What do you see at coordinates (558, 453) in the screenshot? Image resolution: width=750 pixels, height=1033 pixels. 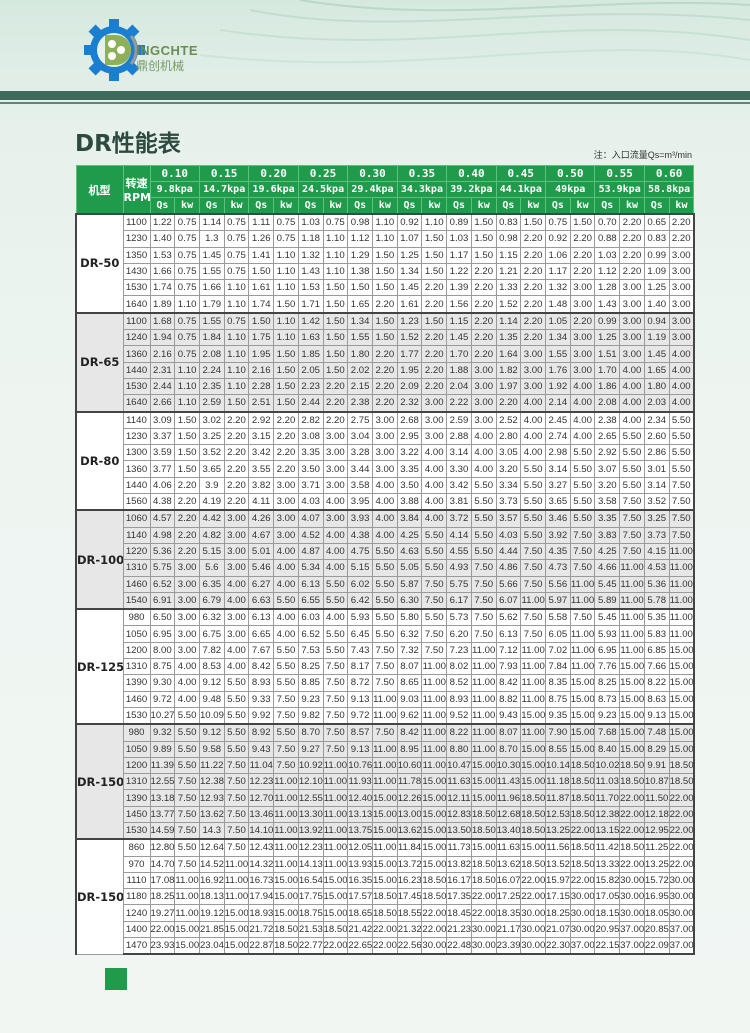 I see `qs-cell: 2.98` at bounding box center [558, 453].